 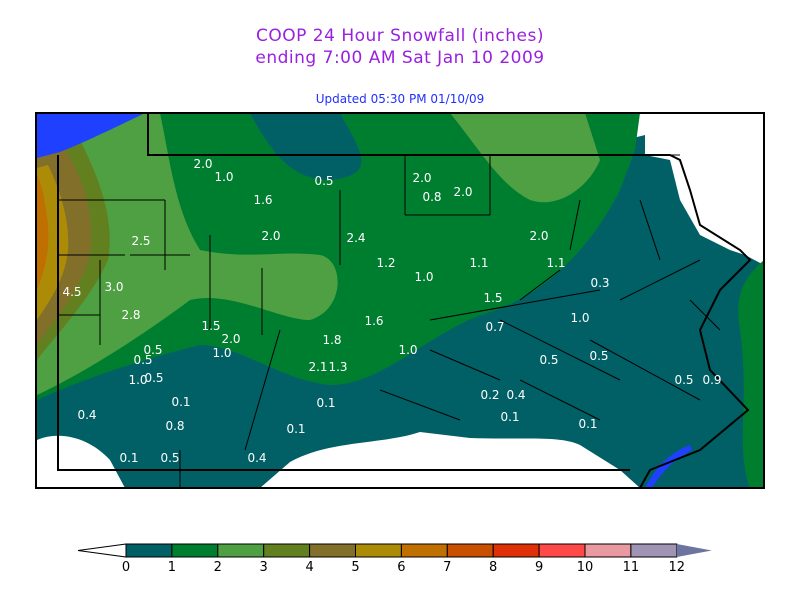 I want to click on station-value: 2.1, so click(x=318, y=367).